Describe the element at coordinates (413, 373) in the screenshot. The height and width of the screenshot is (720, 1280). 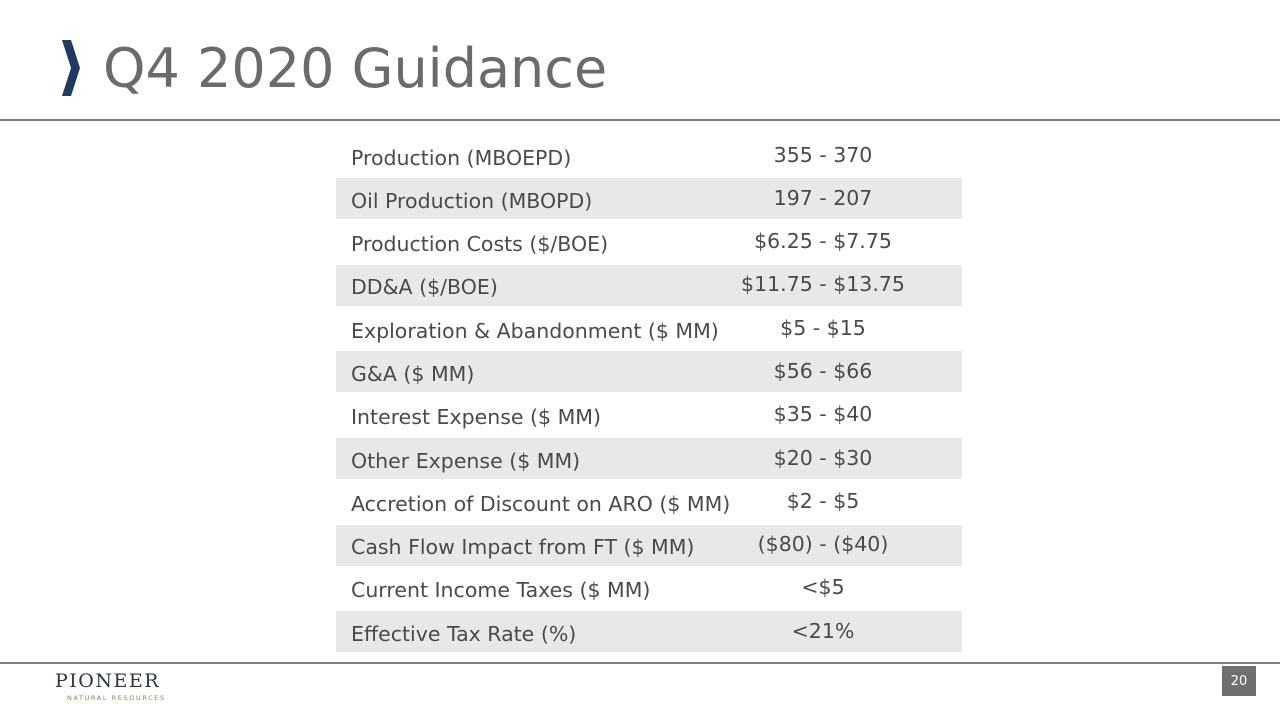
I see `row-label: G&A ($ MM)` at that location.